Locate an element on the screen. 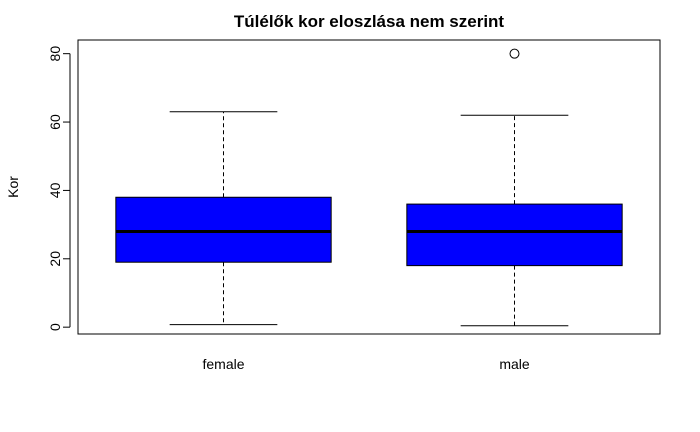 The height and width of the screenshot is (432, 700). outlier-point is located at coordinates (514, 53).